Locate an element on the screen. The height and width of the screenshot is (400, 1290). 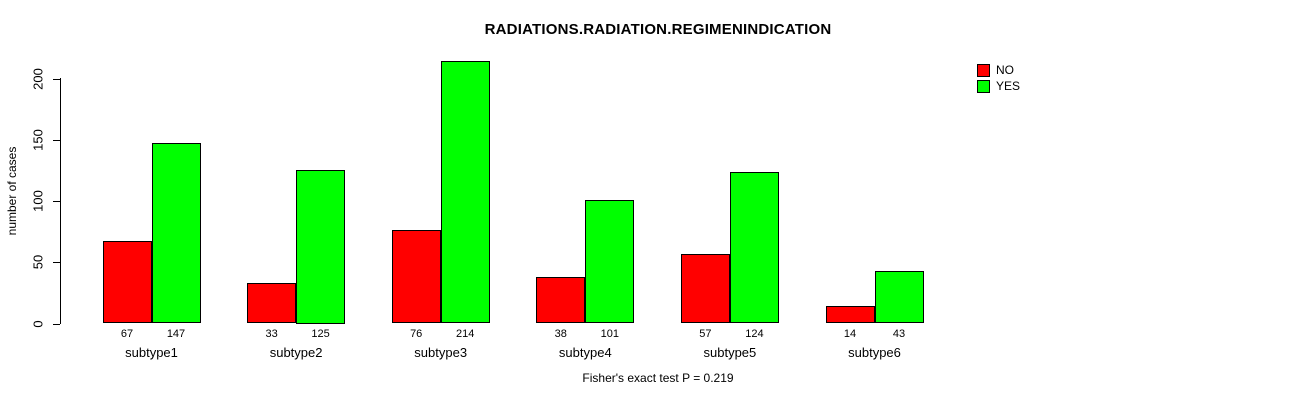
category-label-subtype6: subtype6 is located at coordinates (874, 352).